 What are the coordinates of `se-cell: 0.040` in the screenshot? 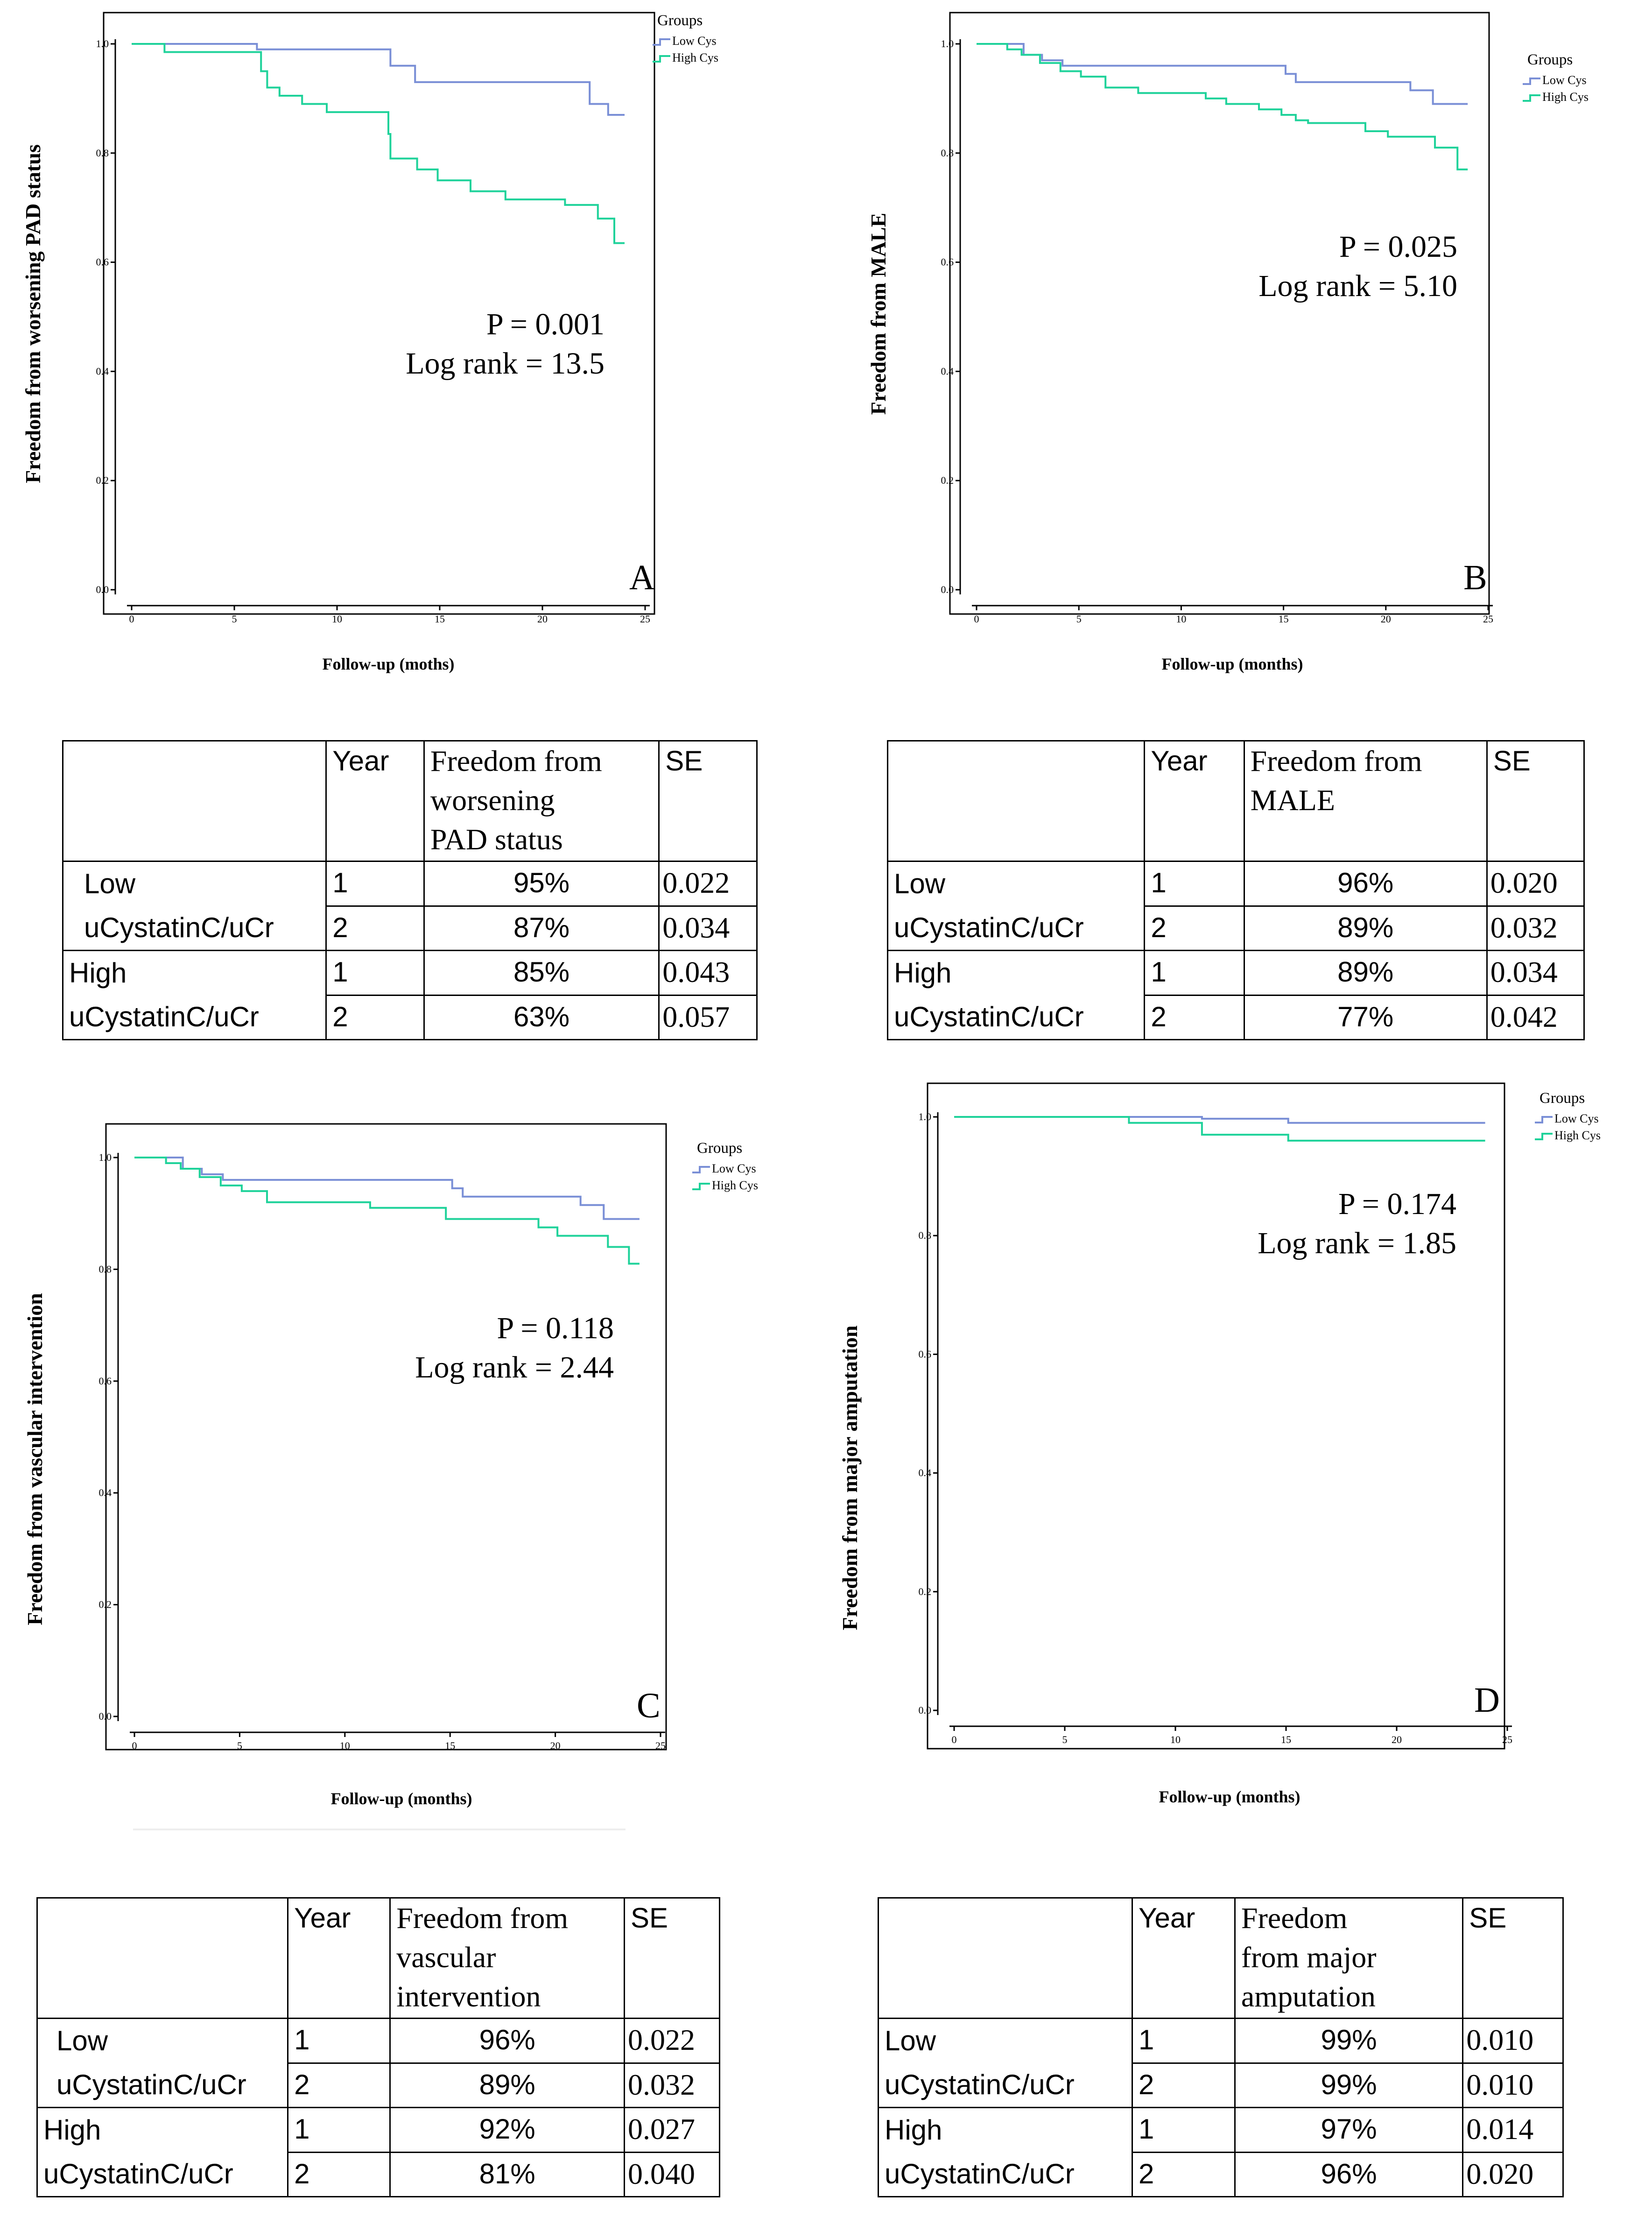 It's located at (672, 2174).